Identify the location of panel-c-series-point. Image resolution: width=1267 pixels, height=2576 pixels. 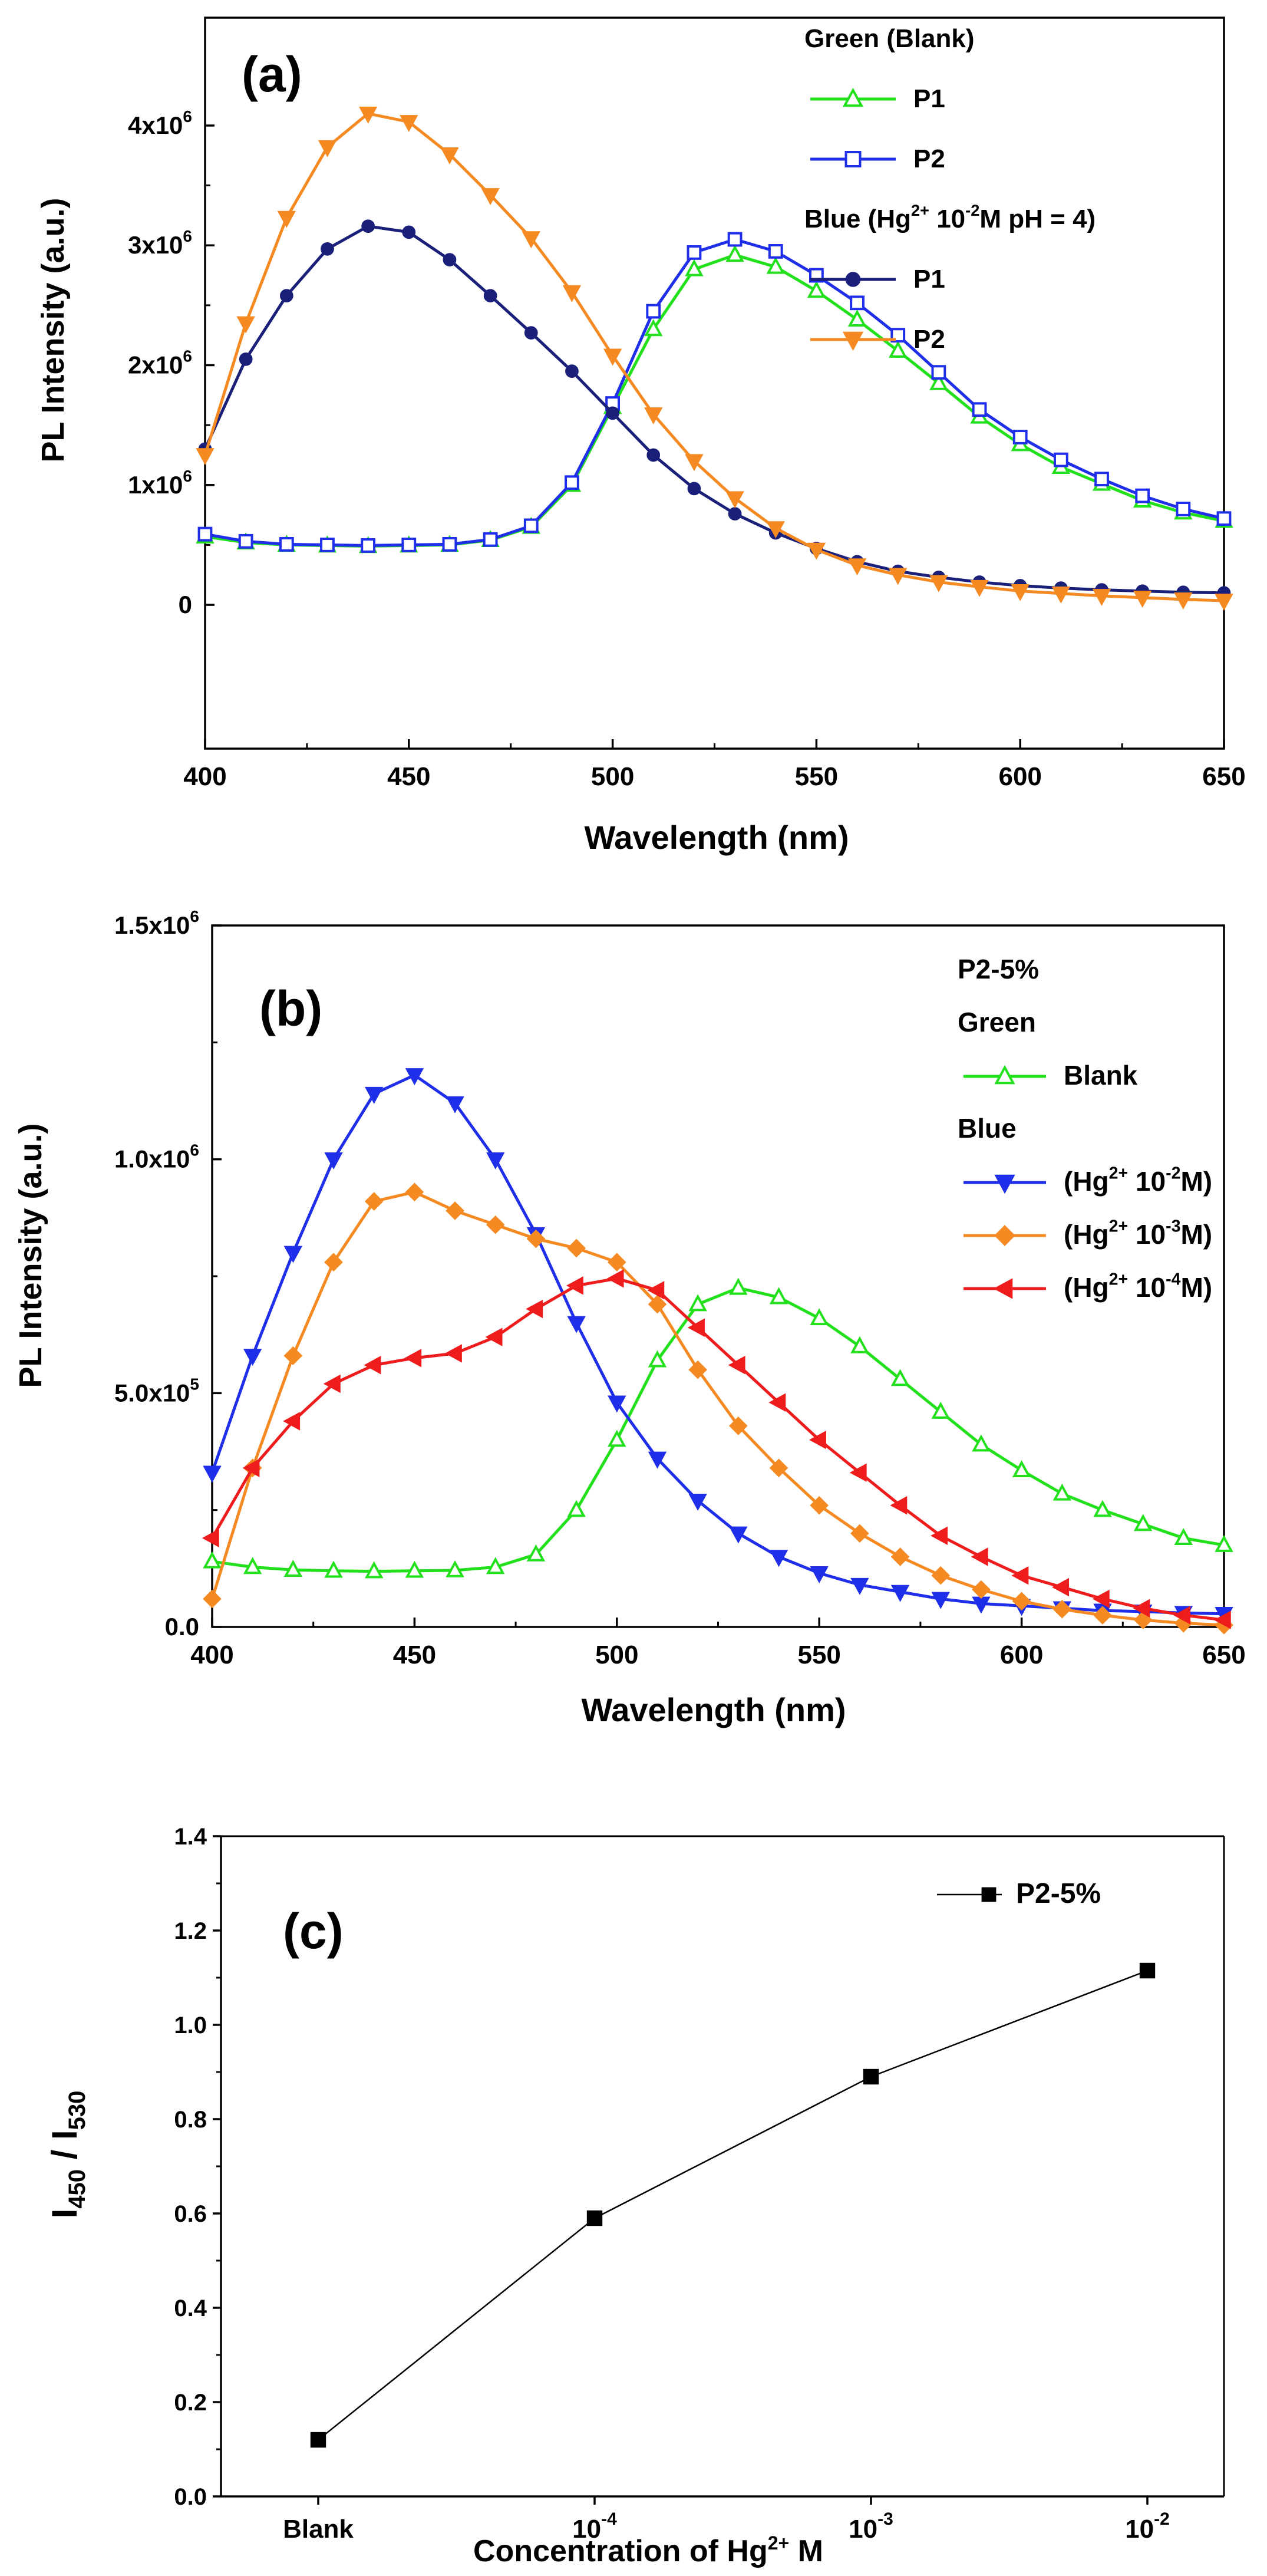
(594, 2218).